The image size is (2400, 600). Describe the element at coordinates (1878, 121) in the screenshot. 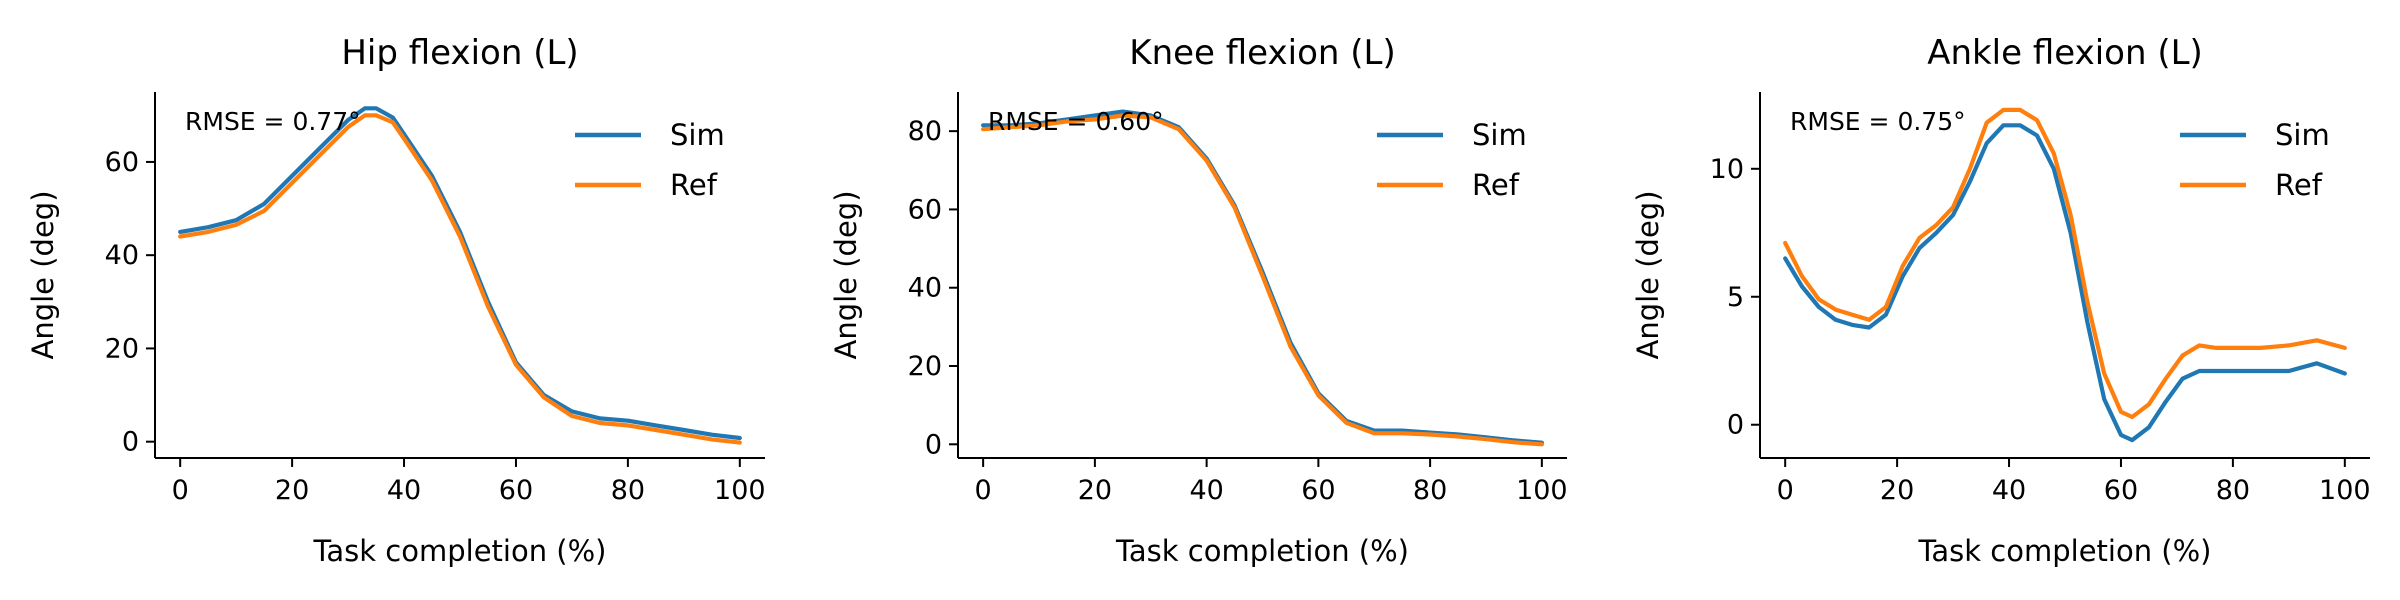

I see `rmse-annotation: RMSE = 0.75°` at that location.